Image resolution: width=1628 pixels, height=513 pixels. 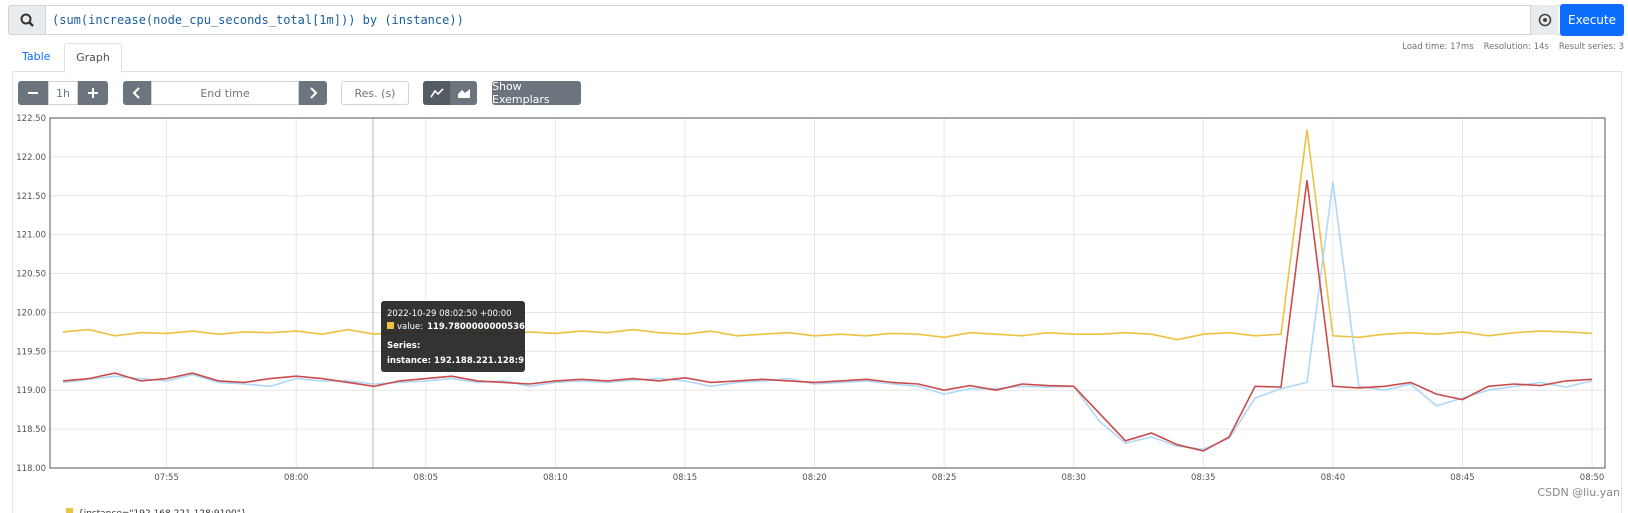 What do you see at coordinates (453, 336) in the screenshot?
I see `tooltip-box` at bounding box center [453, 336].